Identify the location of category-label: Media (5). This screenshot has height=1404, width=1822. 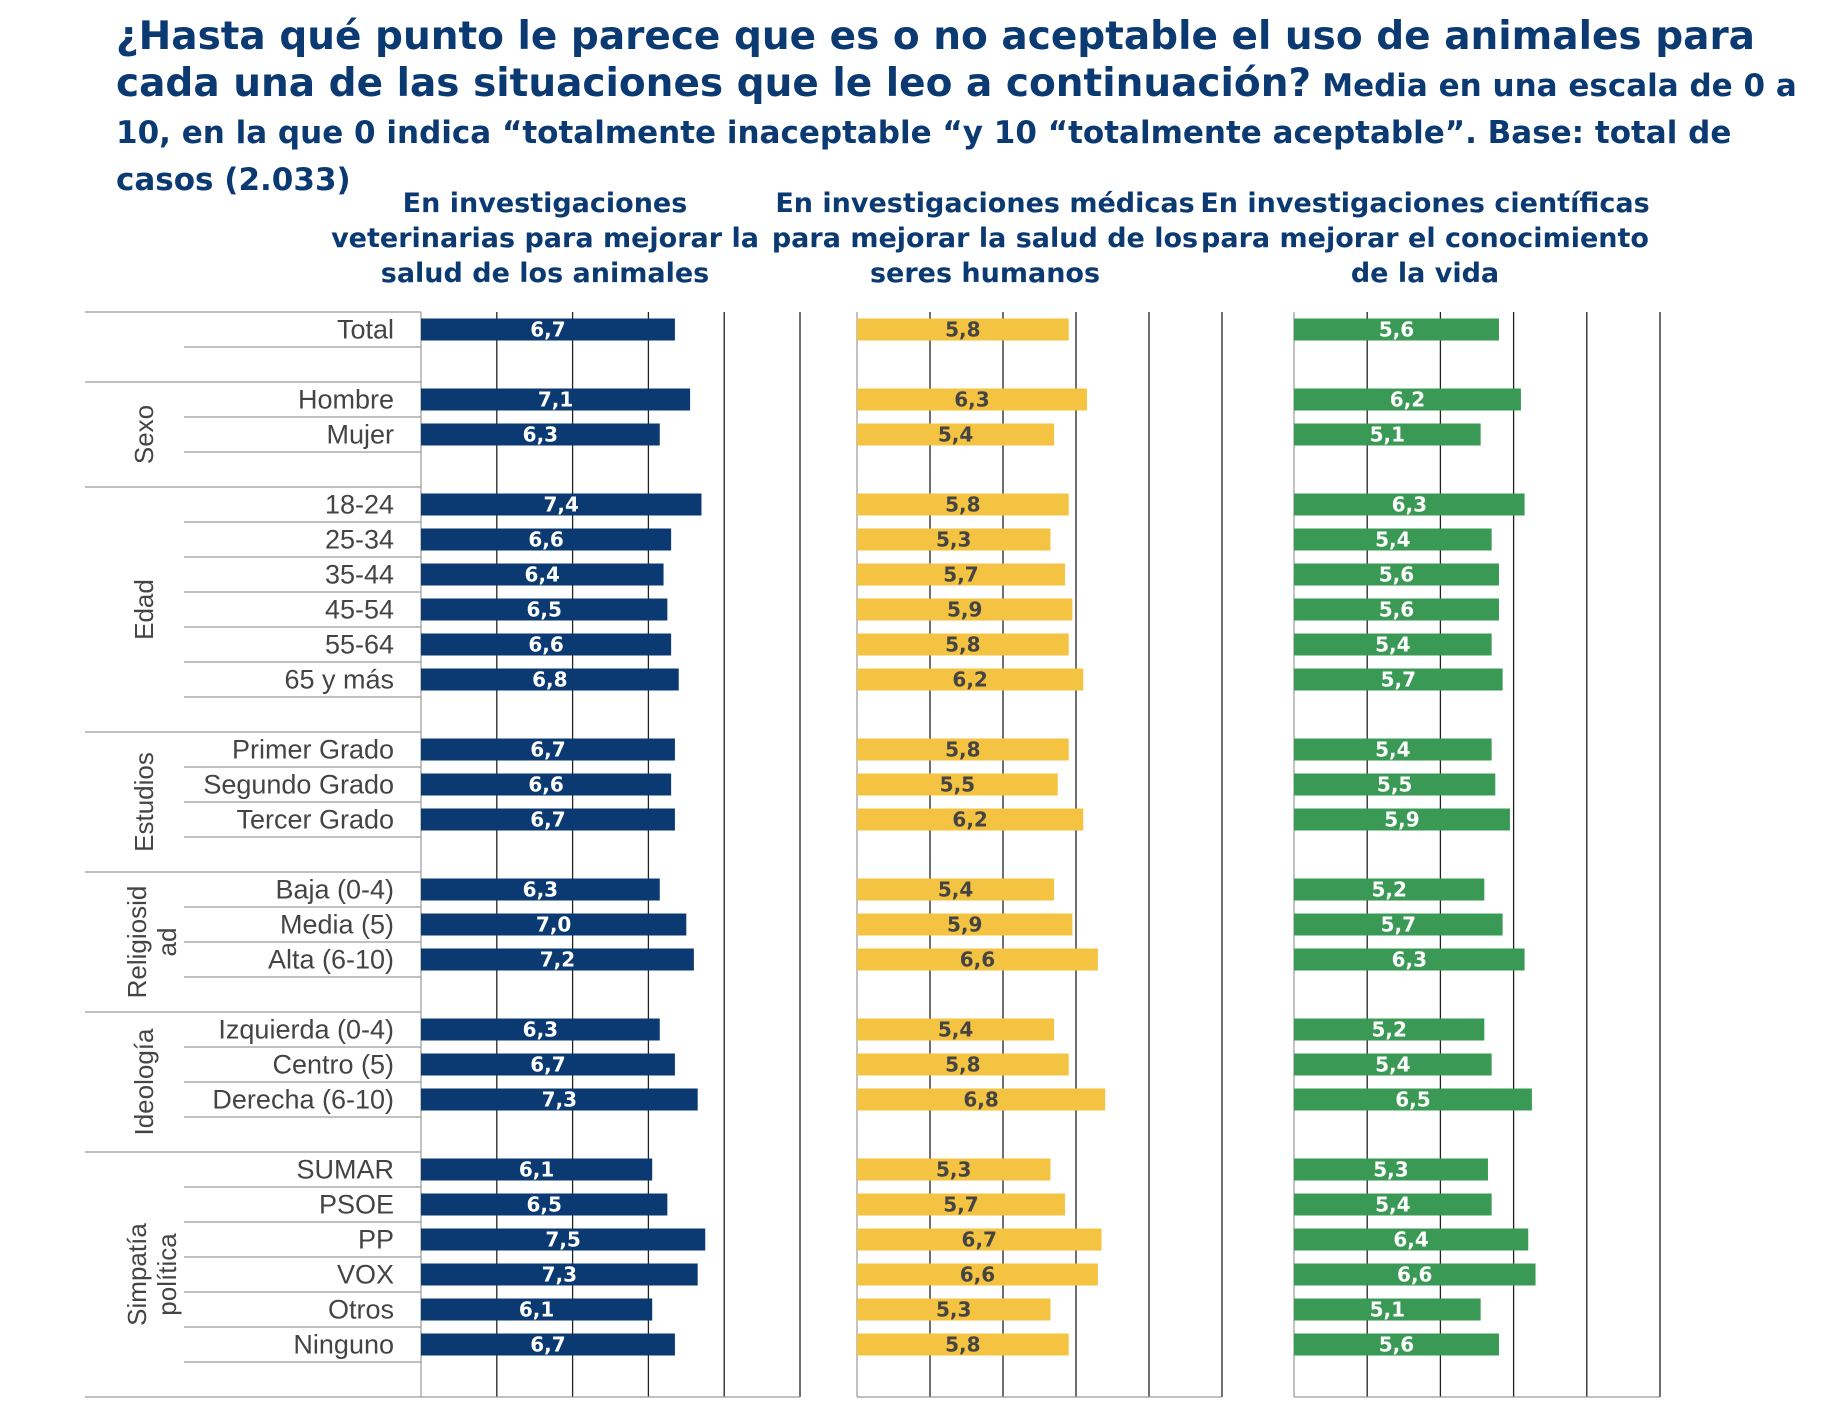
(337, 925).